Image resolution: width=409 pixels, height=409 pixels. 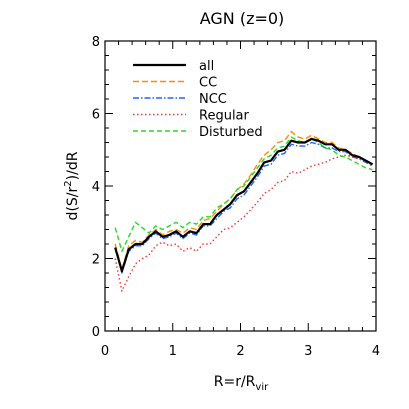 What do you see at coordinates (231, 132) in the screenshot?
I see `legend-label-disturbed: Disturbed` at bounding box center [231, 132].